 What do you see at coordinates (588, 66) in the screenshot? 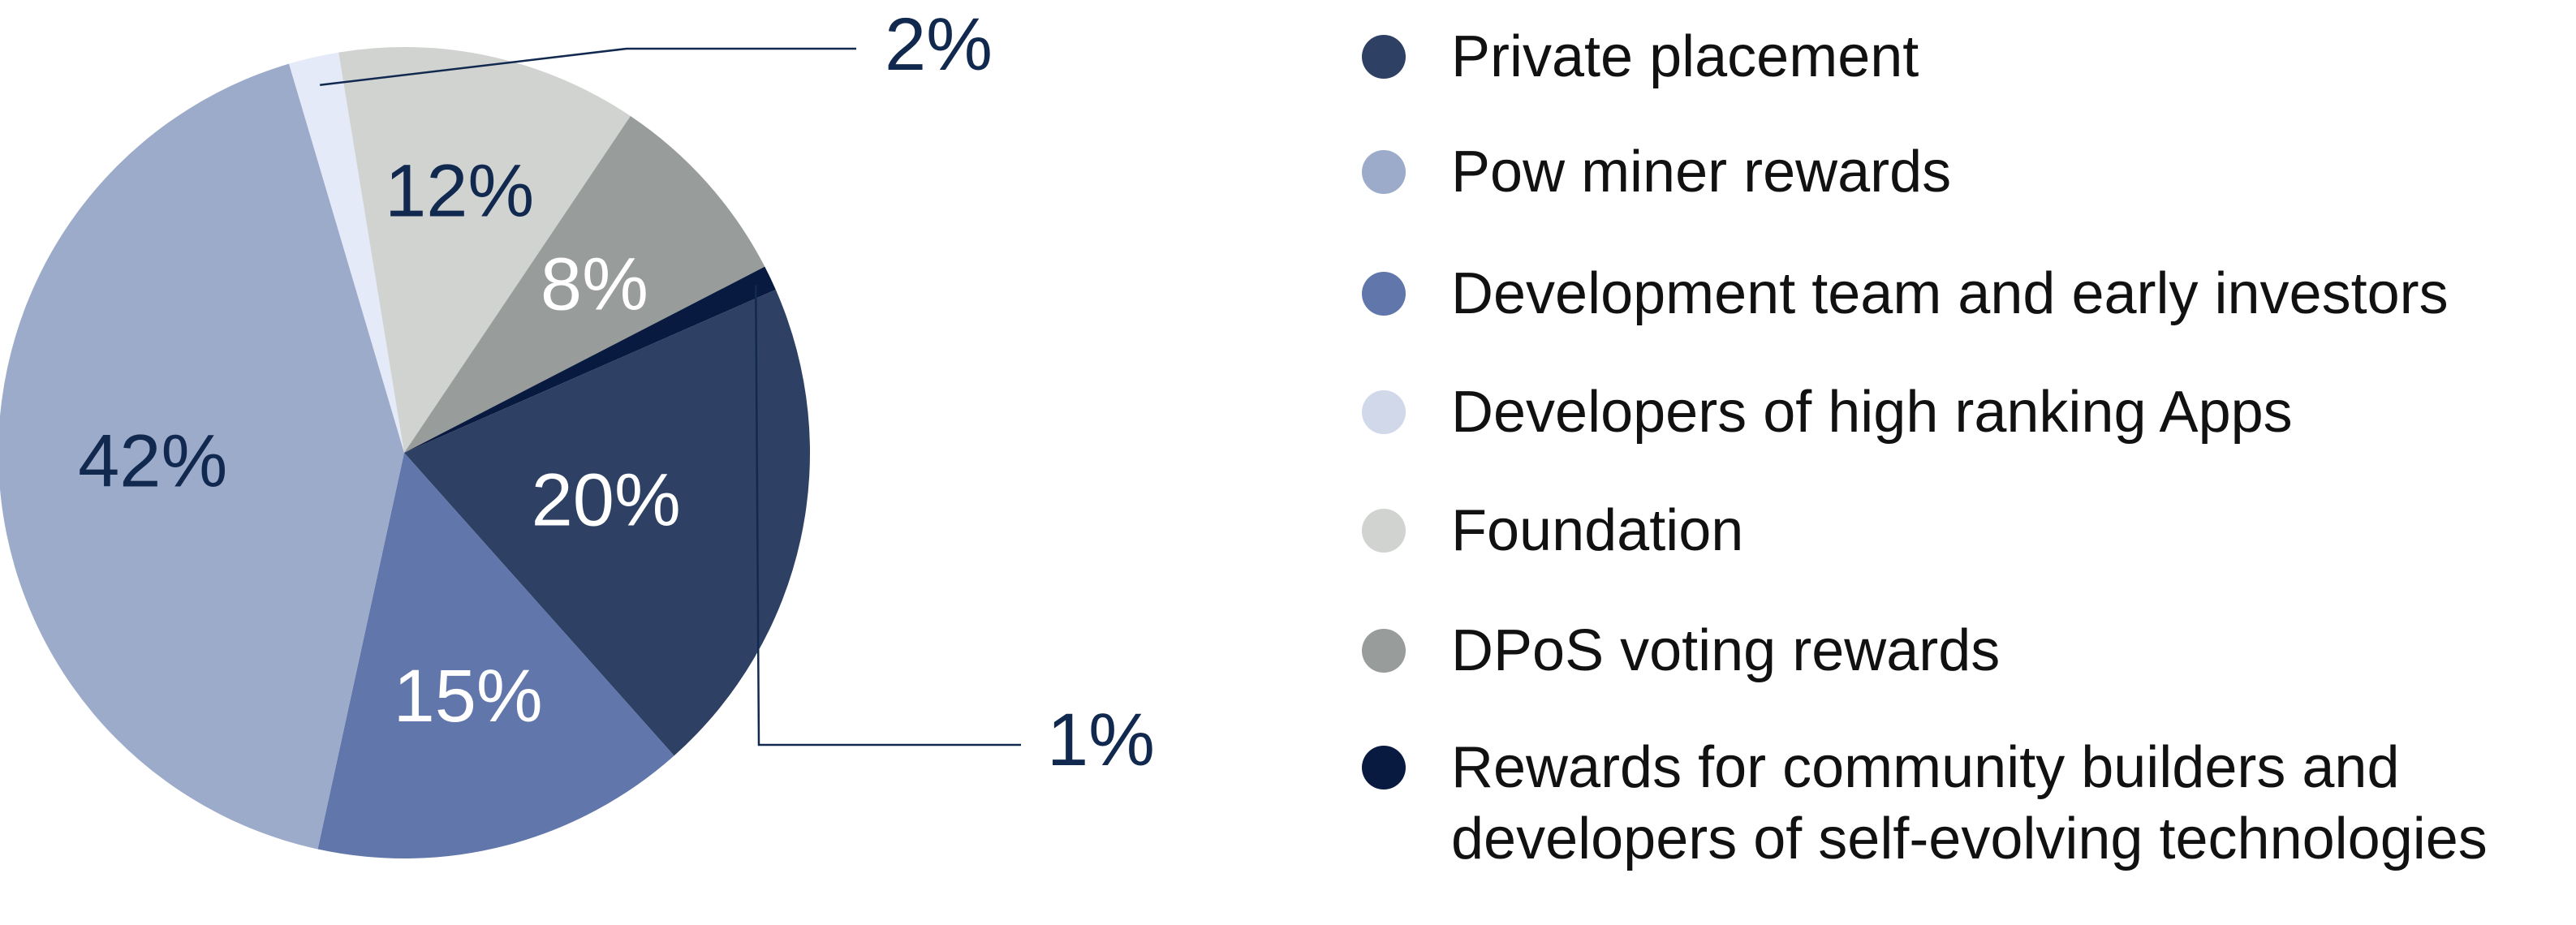
I see `leader-line-2pct` at bounding box center [588, 66].